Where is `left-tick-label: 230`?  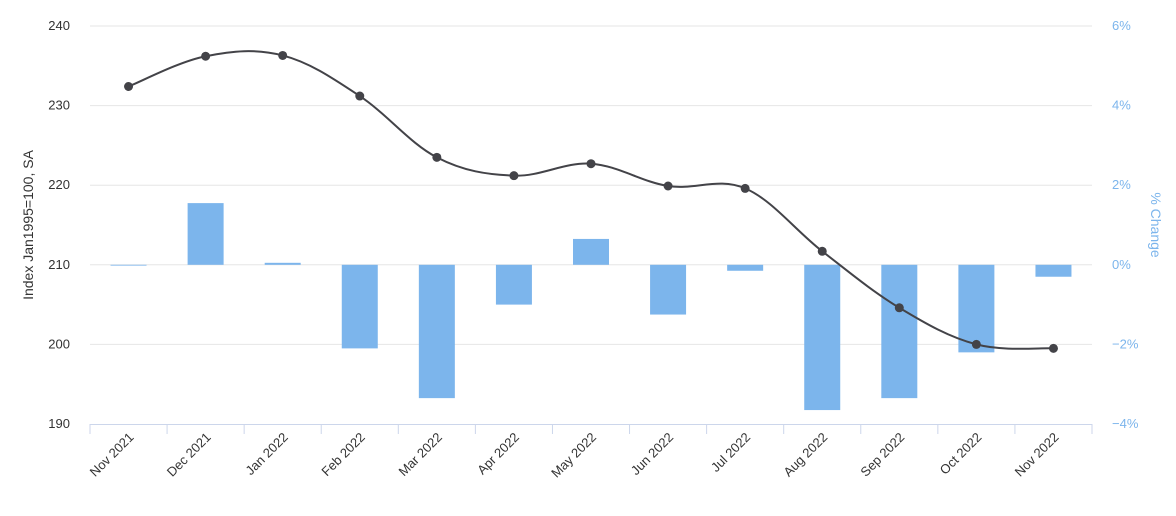
left-tick-label: 230 is located at coordinates (59, 105).